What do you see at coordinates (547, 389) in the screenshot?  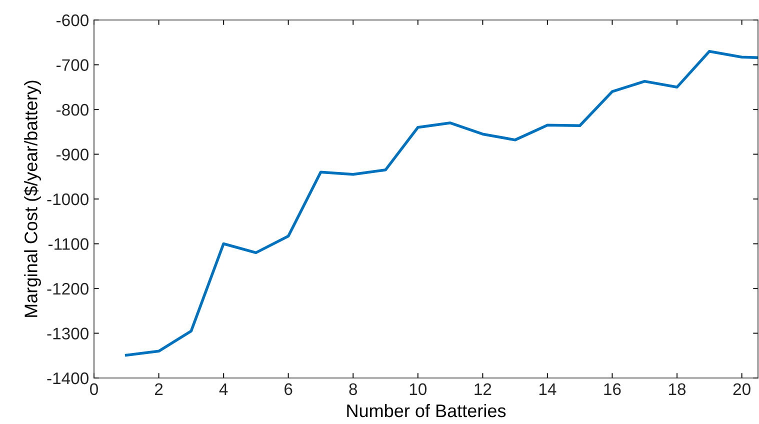 I see `x-tick-label: 14` at bounding box center [547, 389].